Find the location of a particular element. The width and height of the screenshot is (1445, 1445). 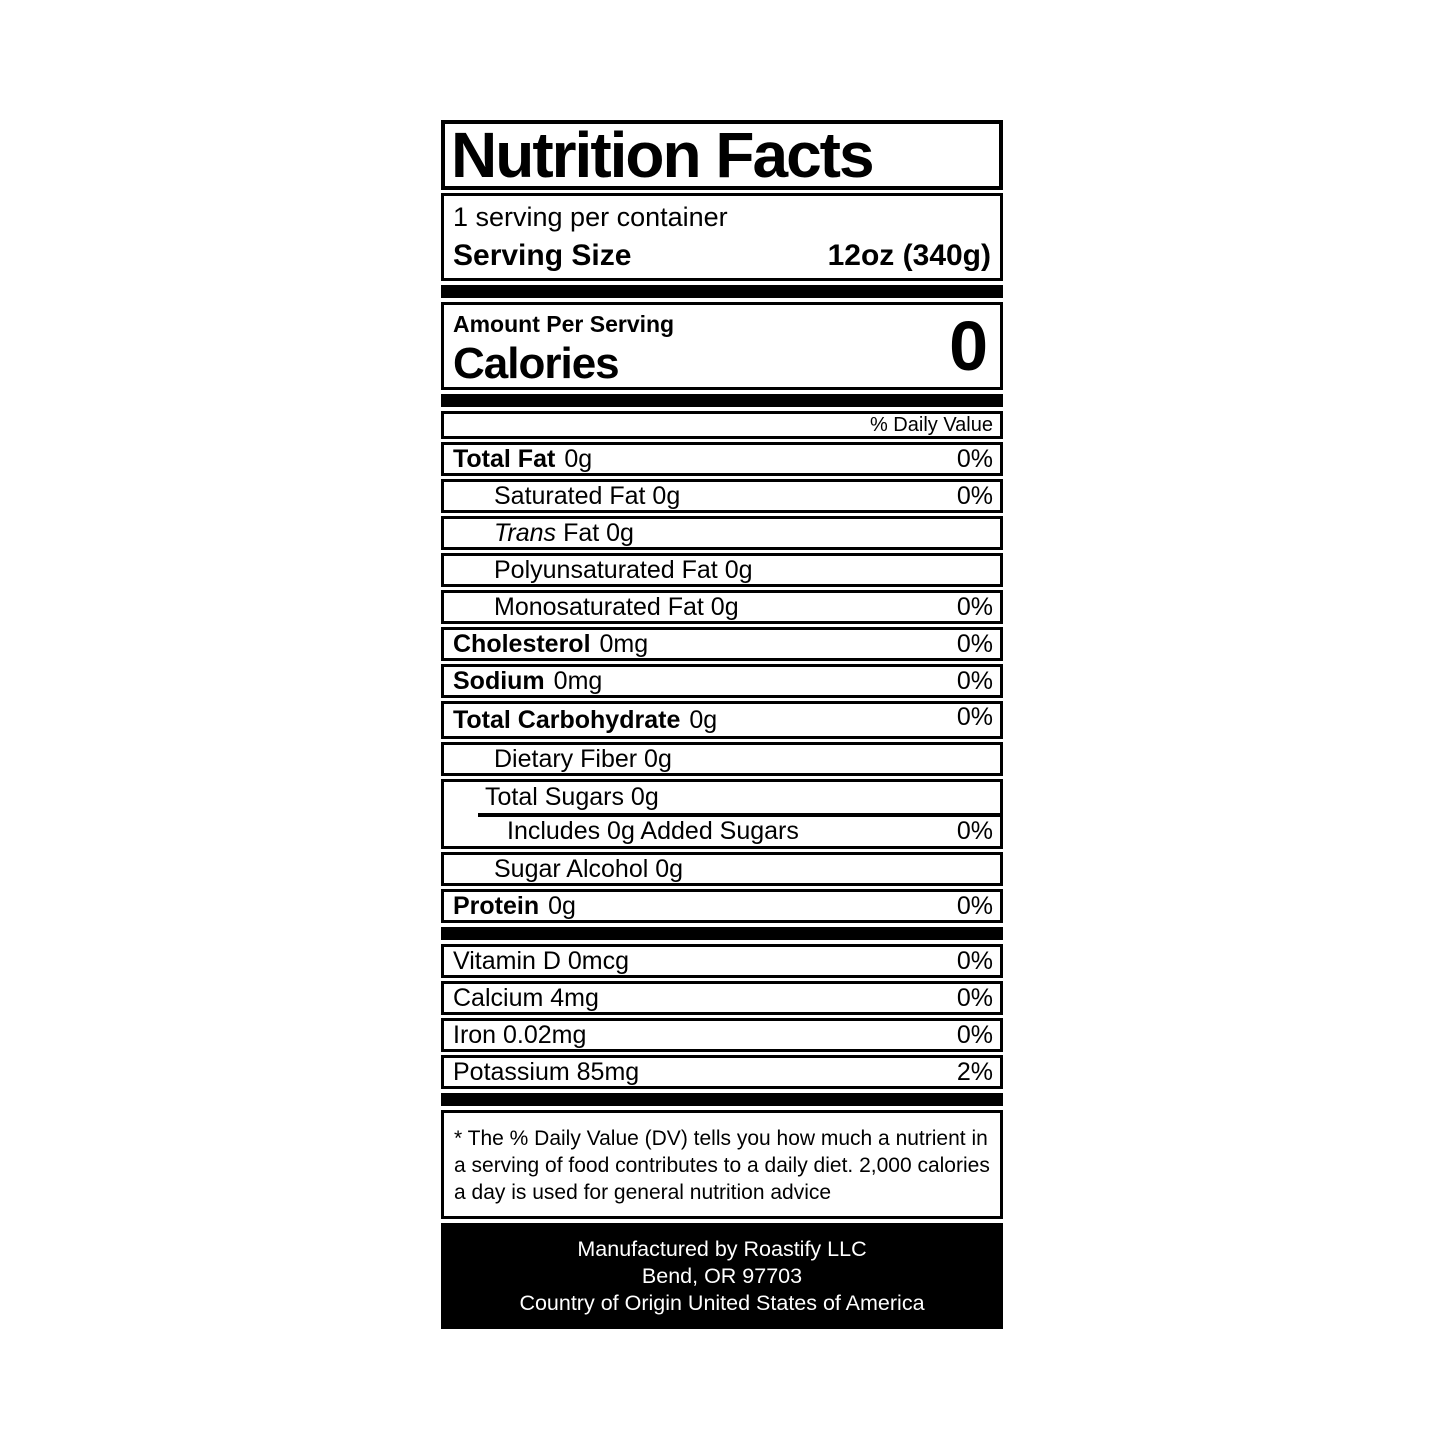

row-total-fat: Total Fat 0g 0% is located at coordinates (722, 459).